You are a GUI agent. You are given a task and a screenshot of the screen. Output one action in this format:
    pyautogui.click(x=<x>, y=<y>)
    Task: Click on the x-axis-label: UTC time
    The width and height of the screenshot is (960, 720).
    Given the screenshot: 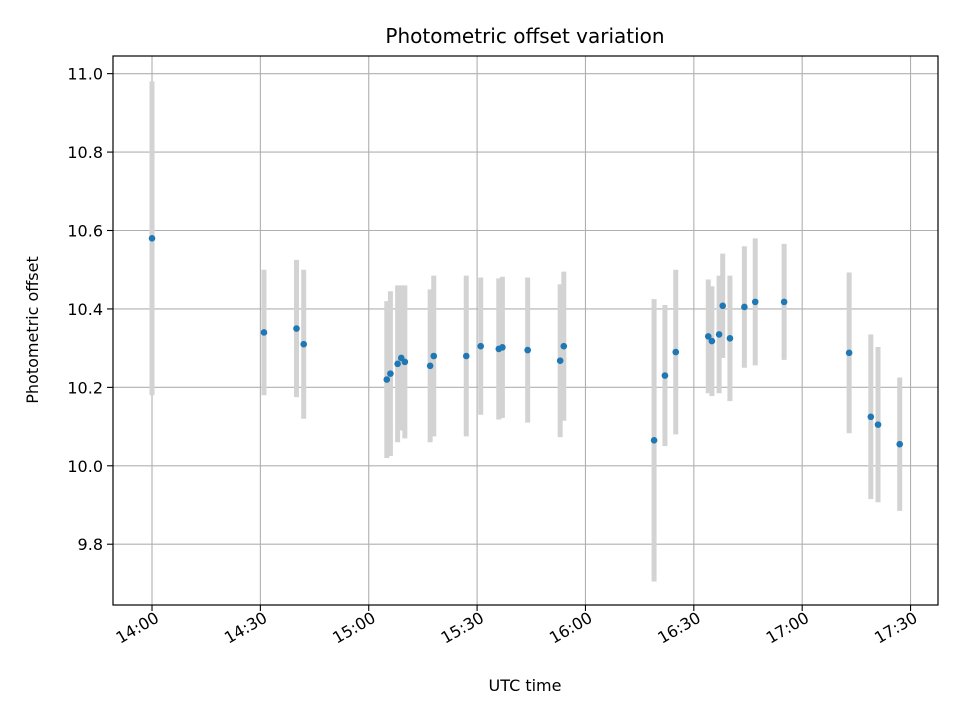 What is the action you would take?
    pyautogui.click(x=525, y=685)
    